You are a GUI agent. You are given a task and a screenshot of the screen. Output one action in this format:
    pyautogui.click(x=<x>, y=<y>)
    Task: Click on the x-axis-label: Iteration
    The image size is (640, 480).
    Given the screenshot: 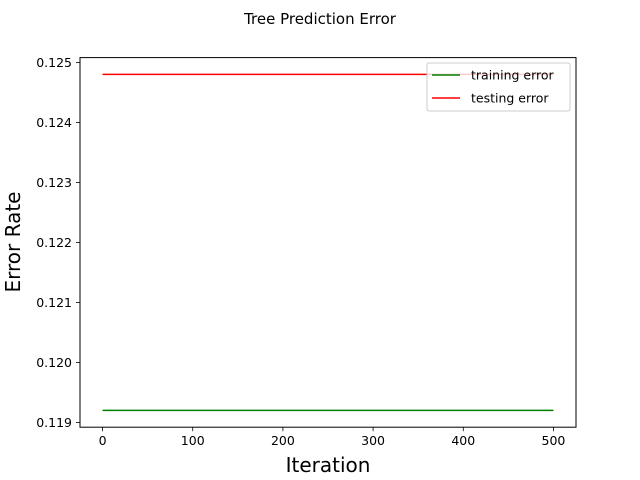 What is the action you would take?
    pyautogui.click(x=328, y=465)
    